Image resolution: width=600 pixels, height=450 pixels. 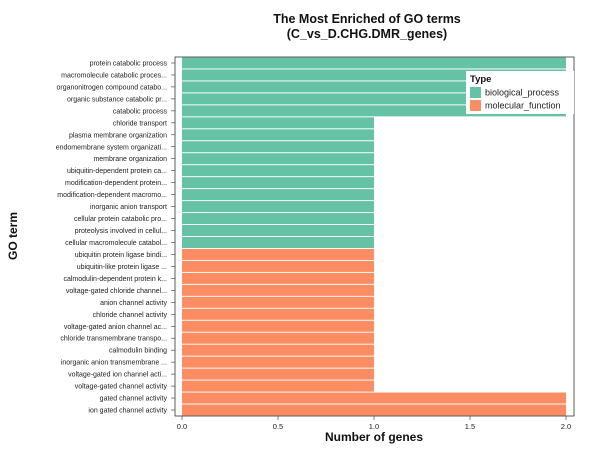 I want to click on y-tick-label: plasma membrane organization, so click(x=118, y=135).